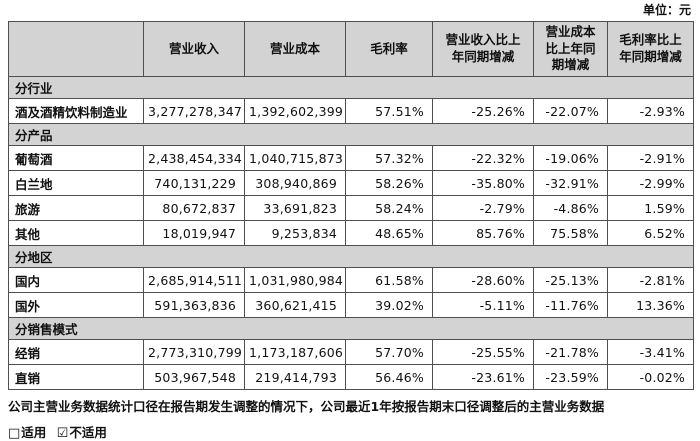  I want to click on table-cell: 80,672,837, so click(194, 208).